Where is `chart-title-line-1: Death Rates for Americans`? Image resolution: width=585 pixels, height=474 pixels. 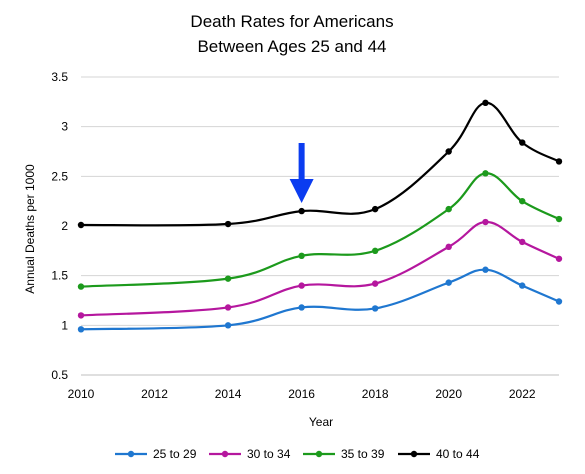
chart-title-line-1: Death Rates for Americans is located at coordinates (291, 21).